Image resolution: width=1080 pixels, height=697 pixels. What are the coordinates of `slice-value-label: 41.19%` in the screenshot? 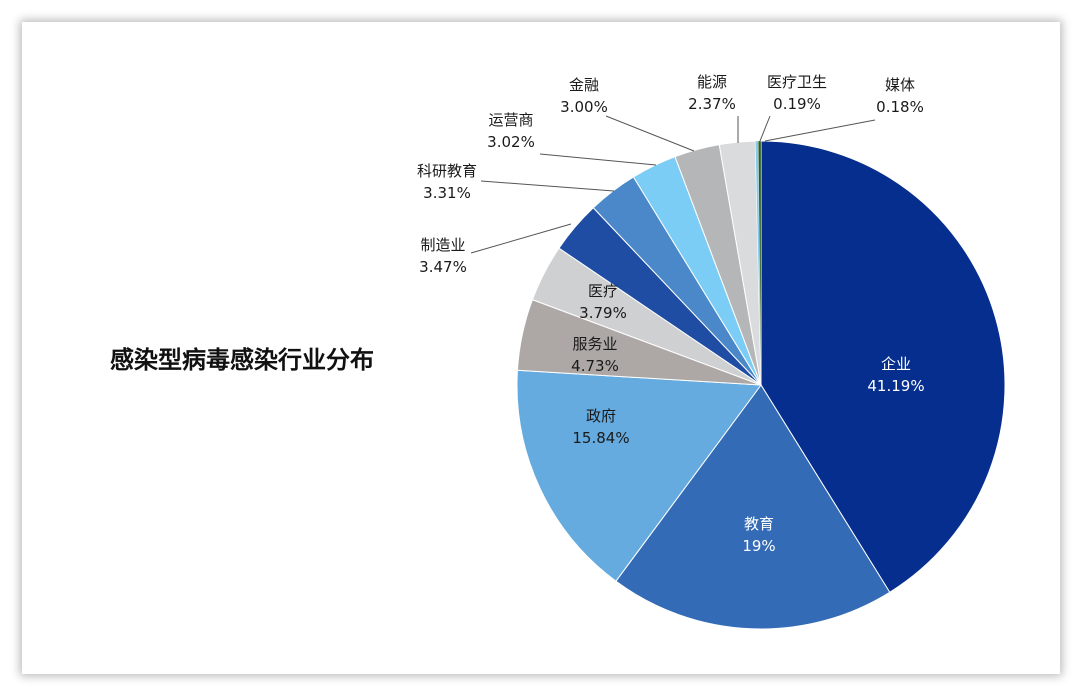 It's located at (895, 386).